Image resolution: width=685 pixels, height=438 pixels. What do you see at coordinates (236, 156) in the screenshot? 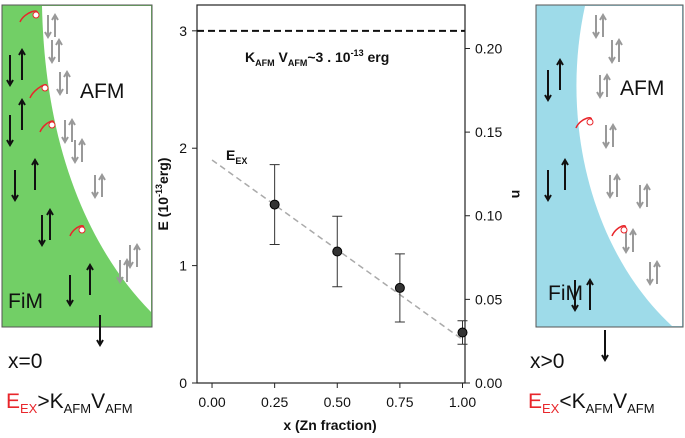
I see `fit-label: EEX` at bounding box center [236, 156].